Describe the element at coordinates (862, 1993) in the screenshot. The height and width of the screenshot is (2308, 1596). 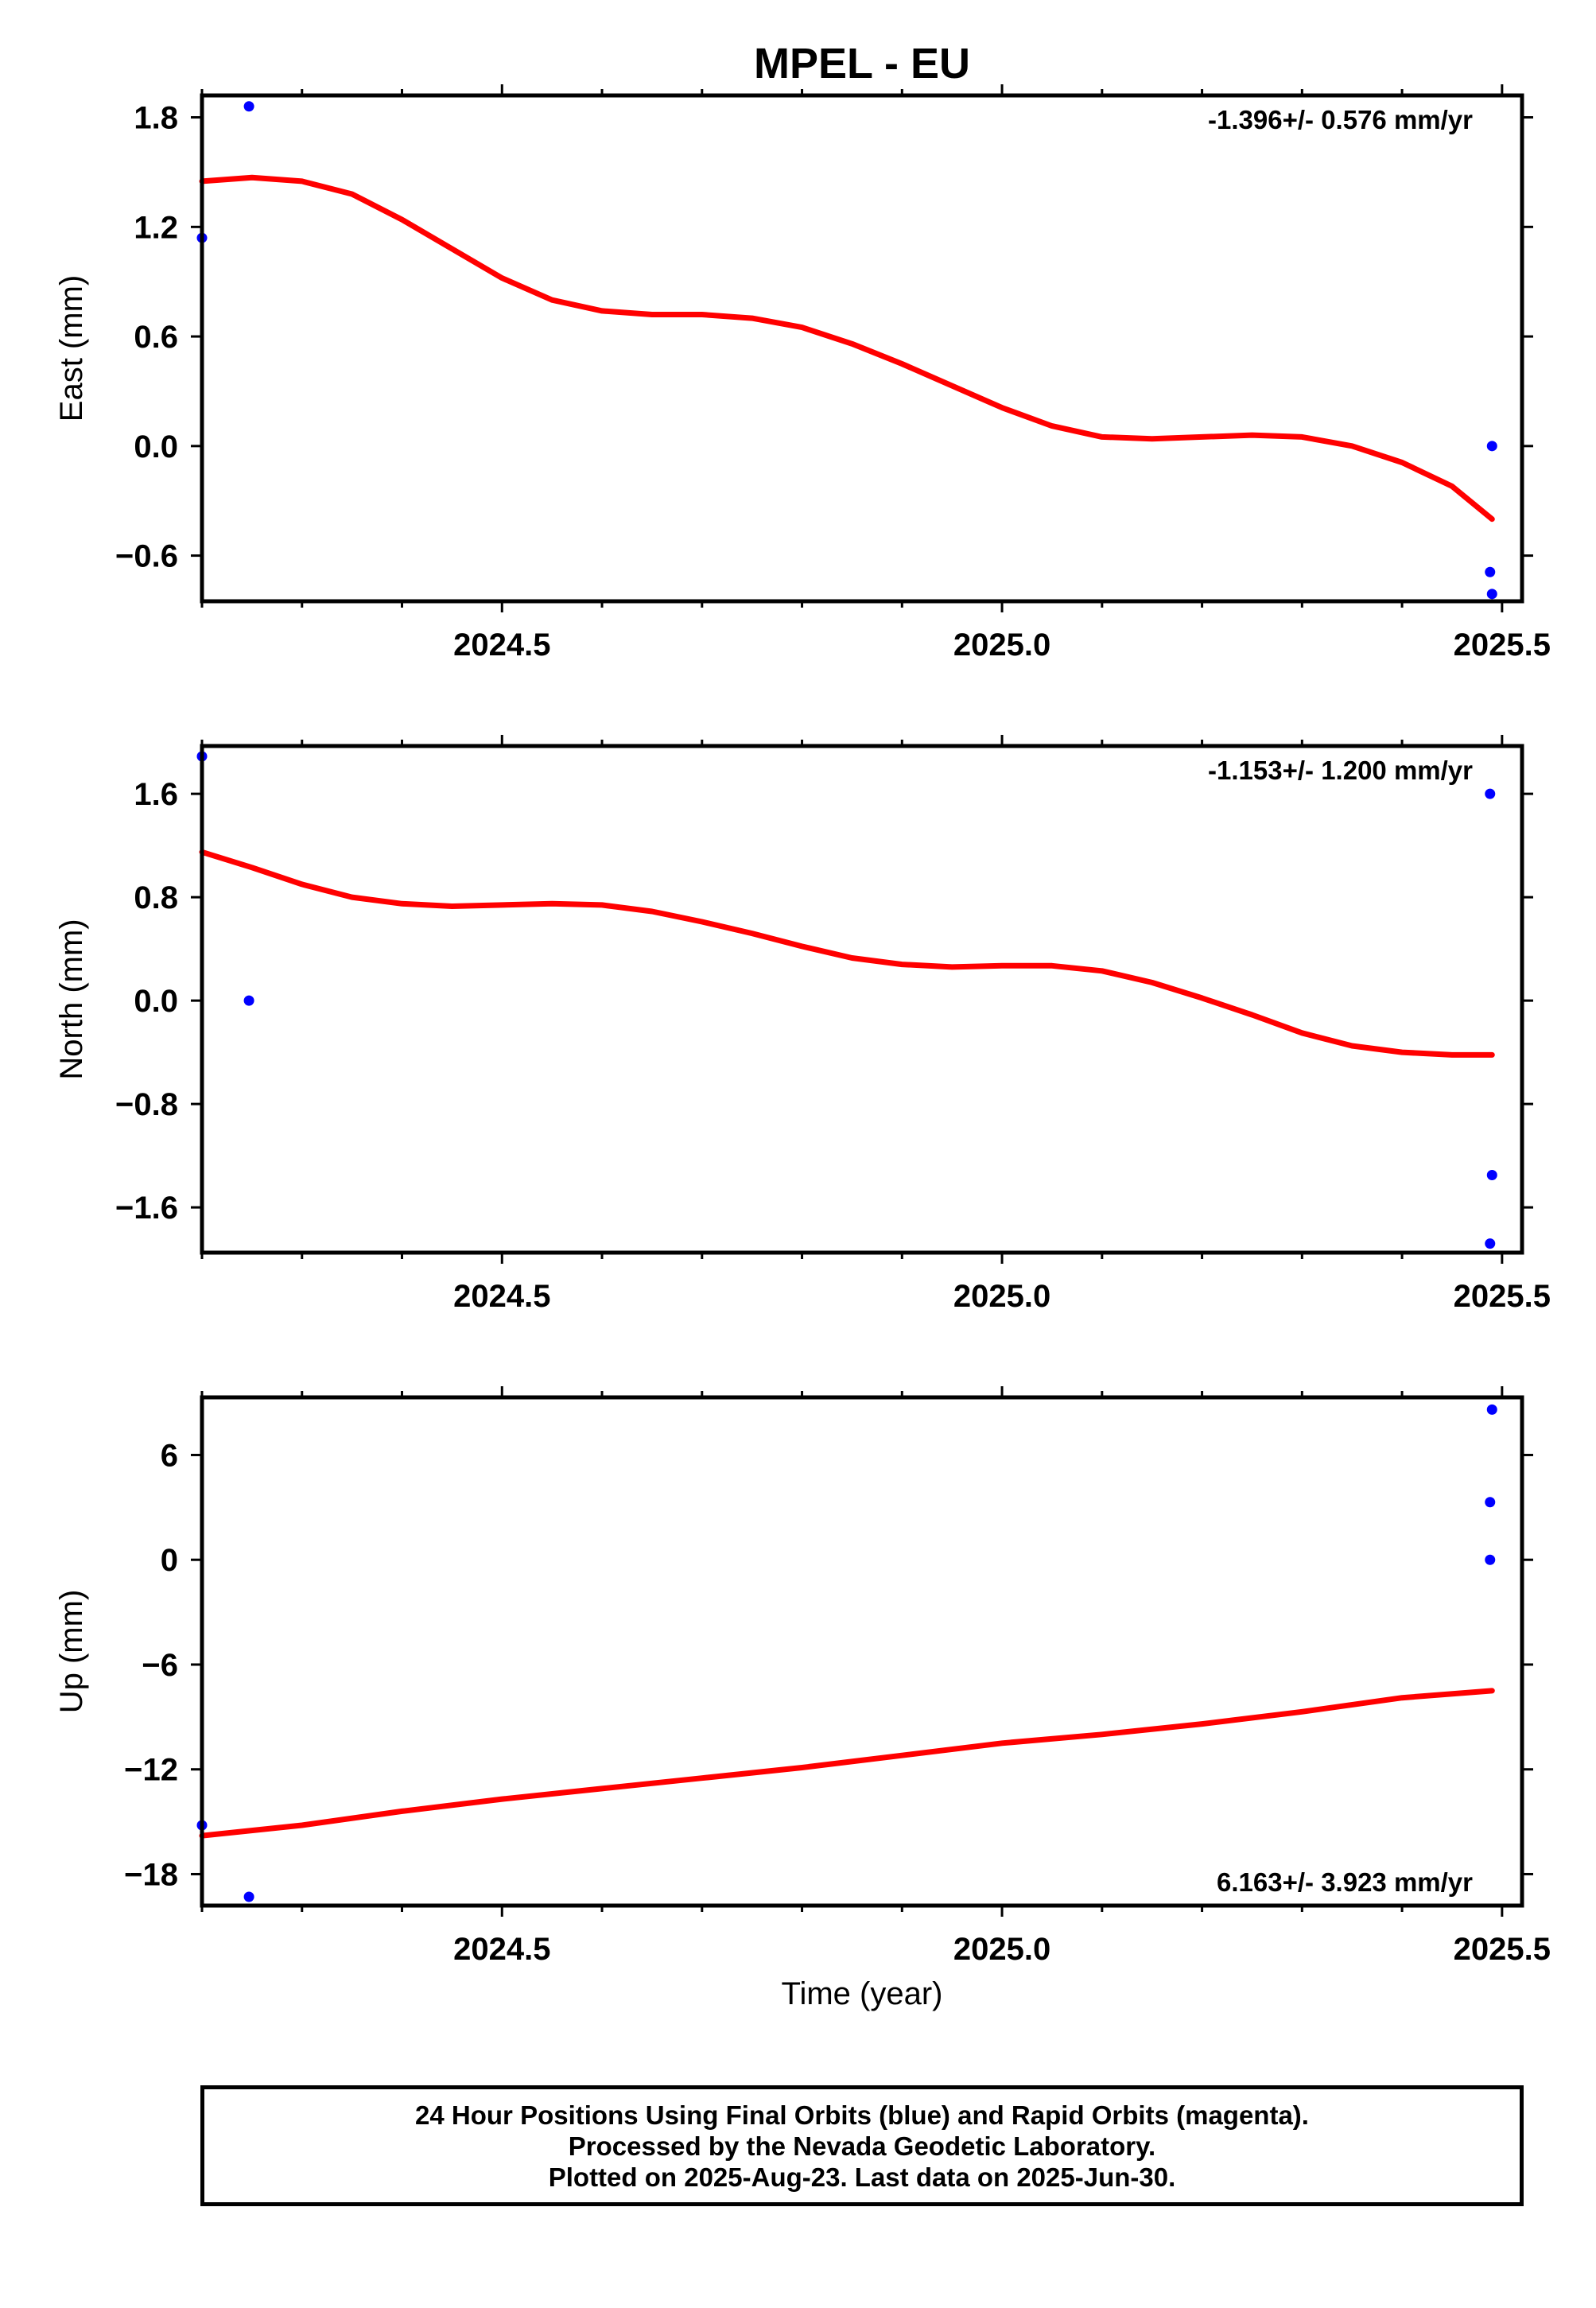
I see `x-axis-label: Time (year)` at that location.